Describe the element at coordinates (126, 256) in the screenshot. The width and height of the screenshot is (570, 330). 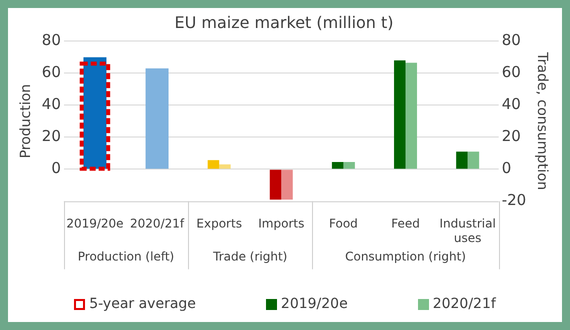
I see `text: Production (left)` at that location.